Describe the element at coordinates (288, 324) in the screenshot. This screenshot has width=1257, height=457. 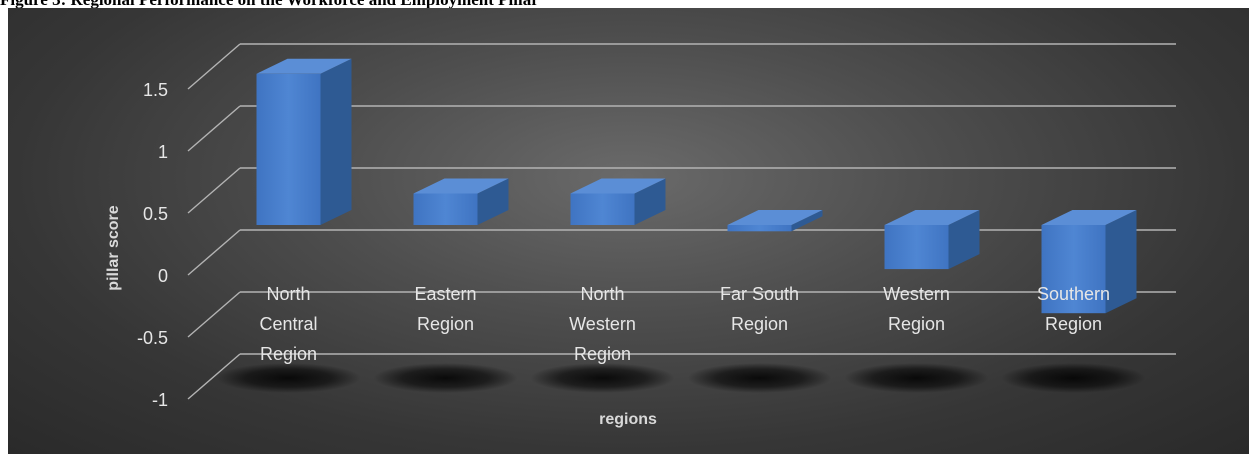
I see `x-category-label: North Central Region` at that location.